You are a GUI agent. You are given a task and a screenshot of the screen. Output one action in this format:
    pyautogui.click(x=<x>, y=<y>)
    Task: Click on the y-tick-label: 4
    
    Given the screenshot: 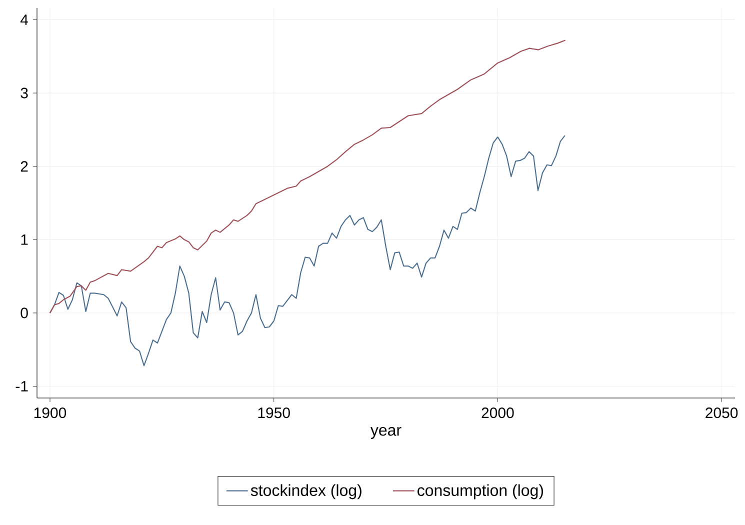 What is the action you would take?
    pyautogui.click(x=24, y=19)
    